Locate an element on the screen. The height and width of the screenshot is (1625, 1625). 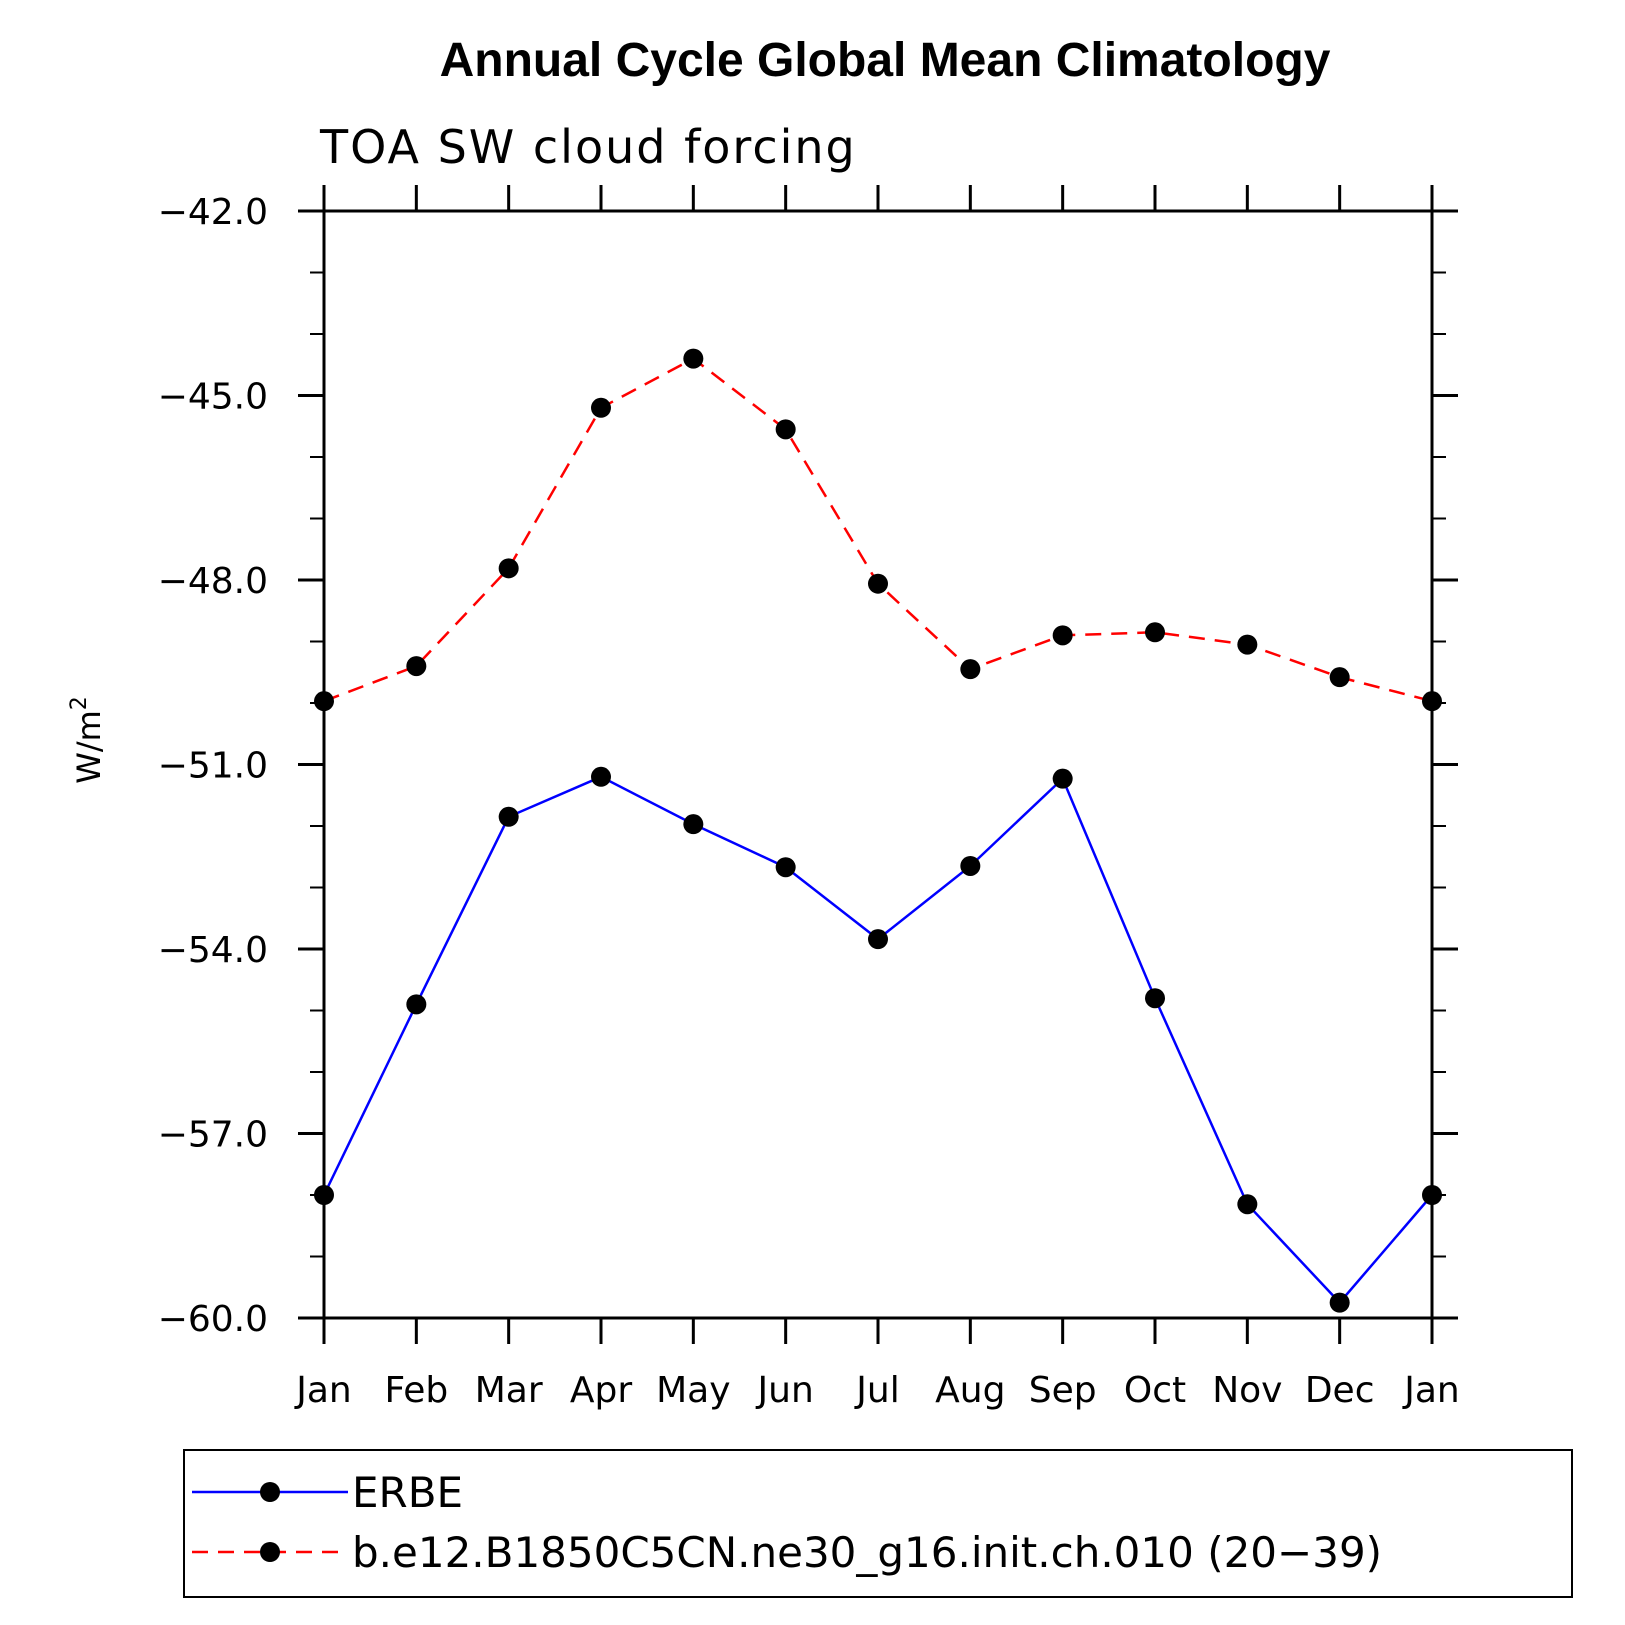
x-tick-label: Apr is located at coordinates (601, 1390).